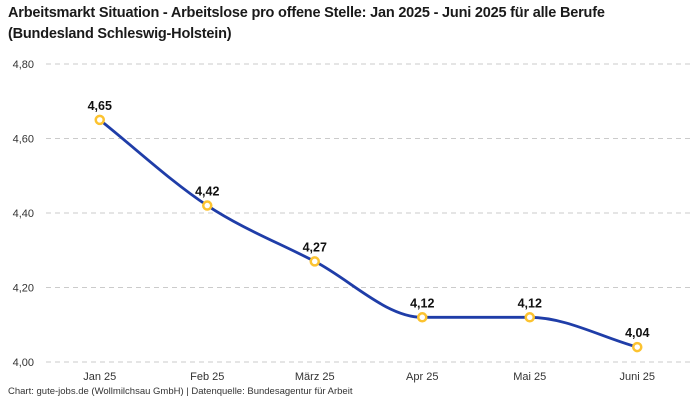  What do you see at coordinates (100, 106) in the screenshot?
I see `data-point-label: 4,65` at bounding box center [100, 106].